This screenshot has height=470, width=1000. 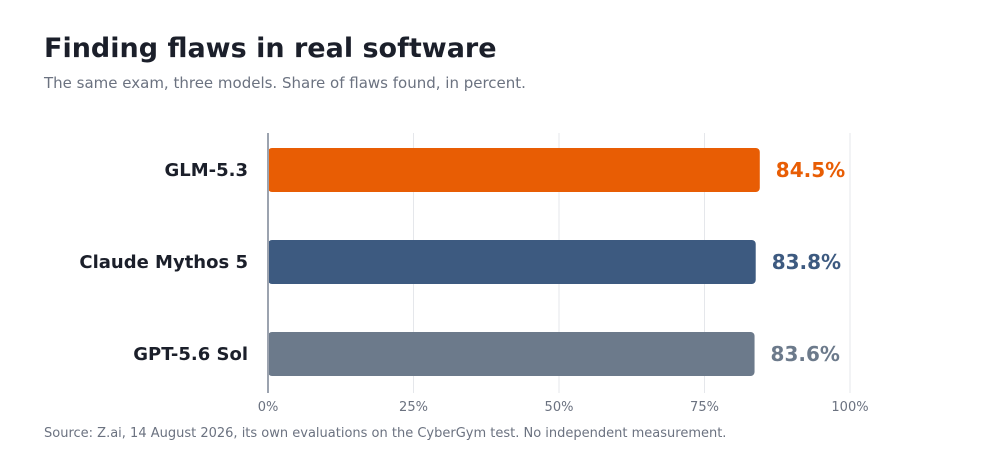 What do you see at coordinates (268, 407) in the screenshot?
I see `x-tick-label: 0%` at bounding box center [268, 407].